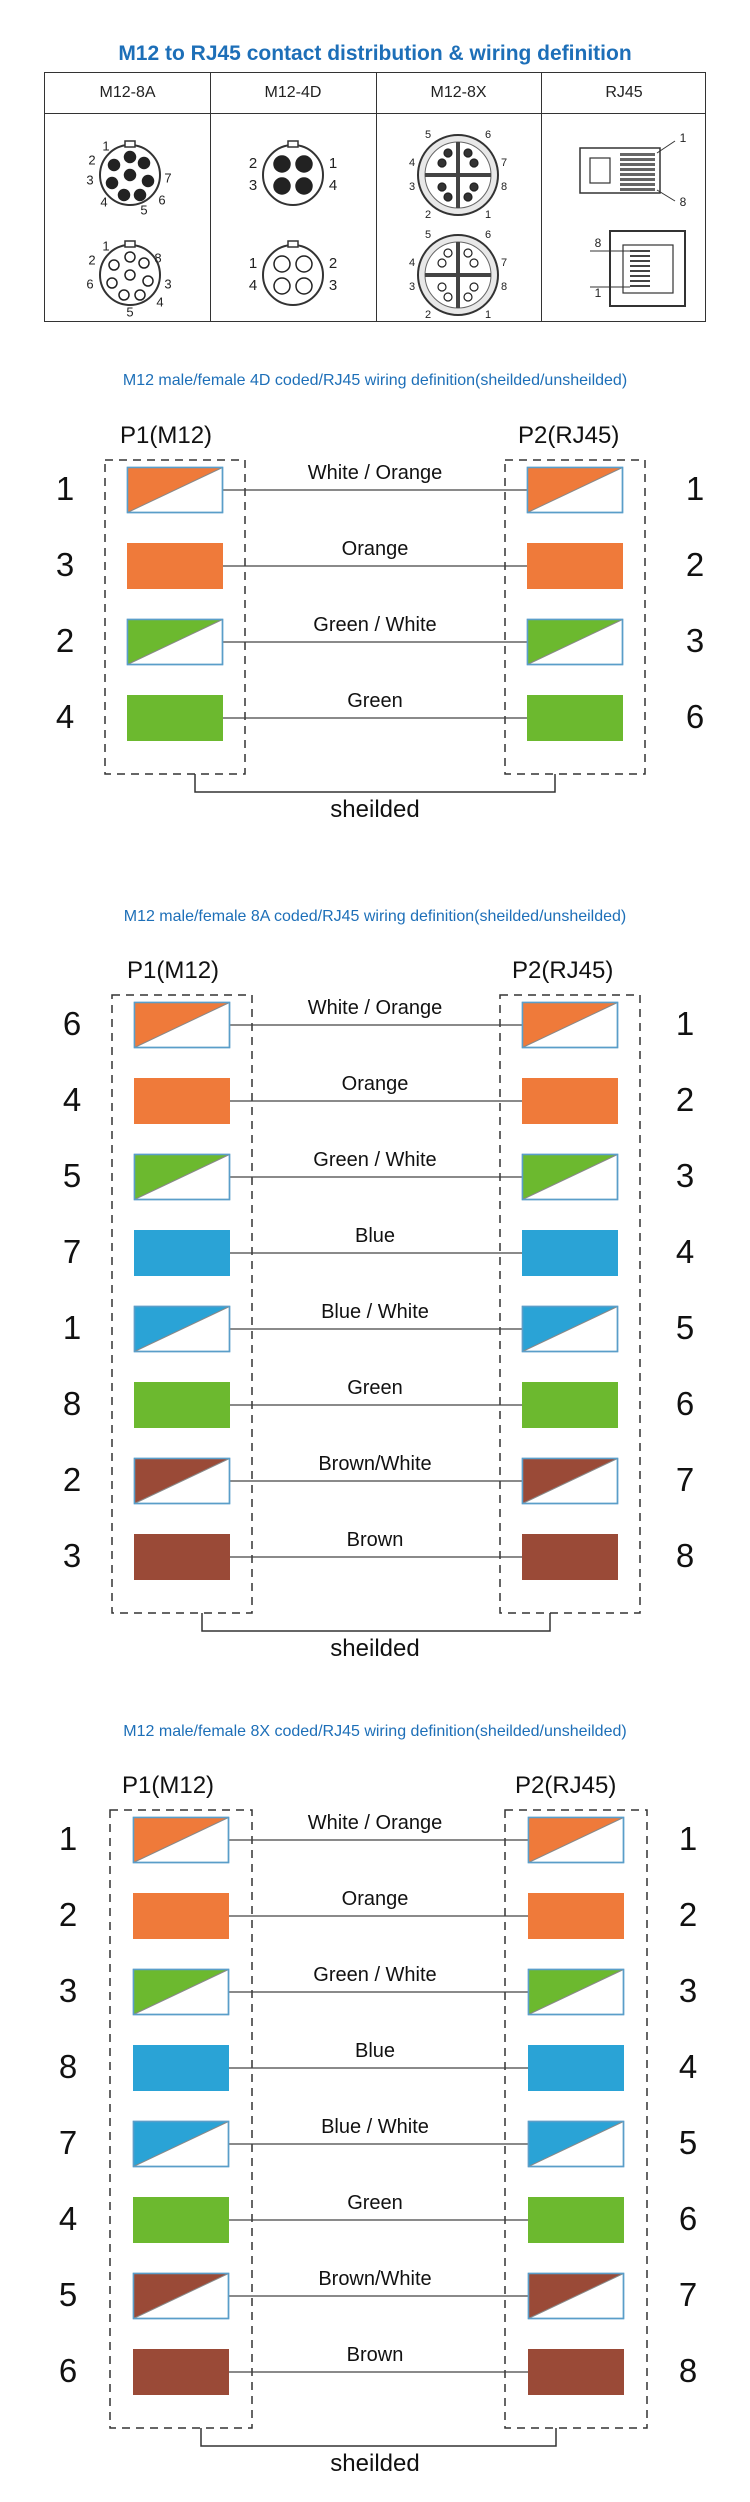 The height and width of the screenshot is (2502, 750). Describe the element at coordinates (375, 809) in the screenshot. I see `shield-label: sheilded` at that location.